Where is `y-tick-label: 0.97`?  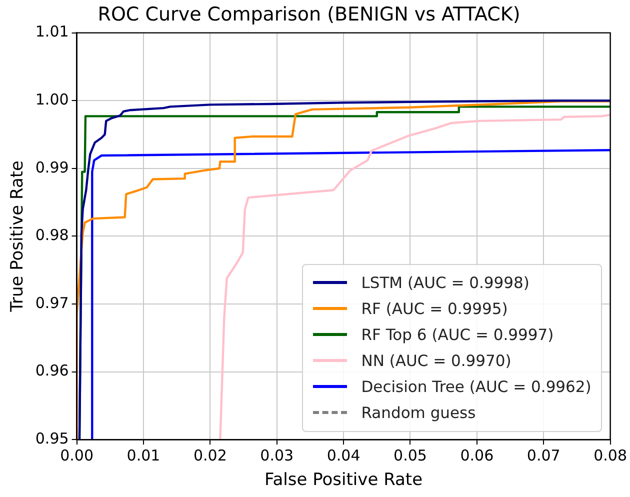
y-tick-label: 0.97 is located at coordinates (52, 303).